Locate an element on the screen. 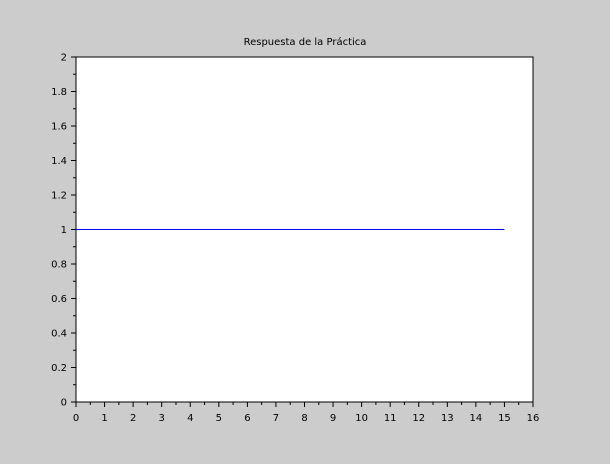 This screenshot has height=464, width=610. y-tick-label: 1.8 is located at coordinates (59, 92).